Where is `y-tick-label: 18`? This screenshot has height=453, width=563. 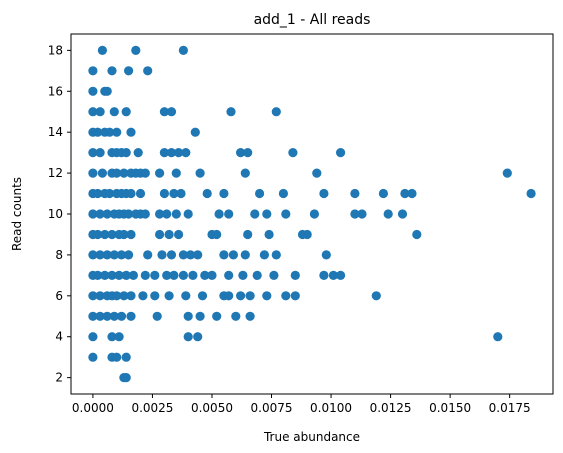 y-tick-label: 18 is located at coordinates (55, 50).